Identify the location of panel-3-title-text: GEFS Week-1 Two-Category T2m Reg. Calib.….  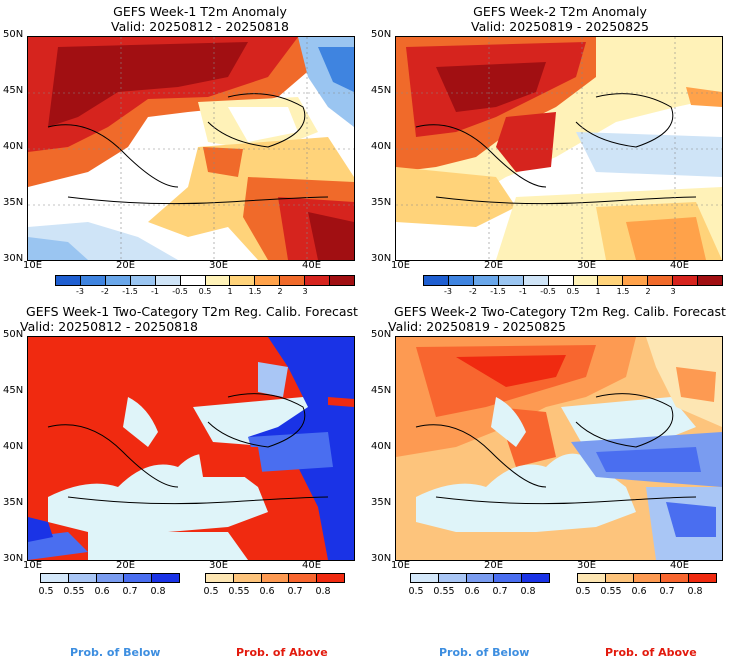
(192, 311).